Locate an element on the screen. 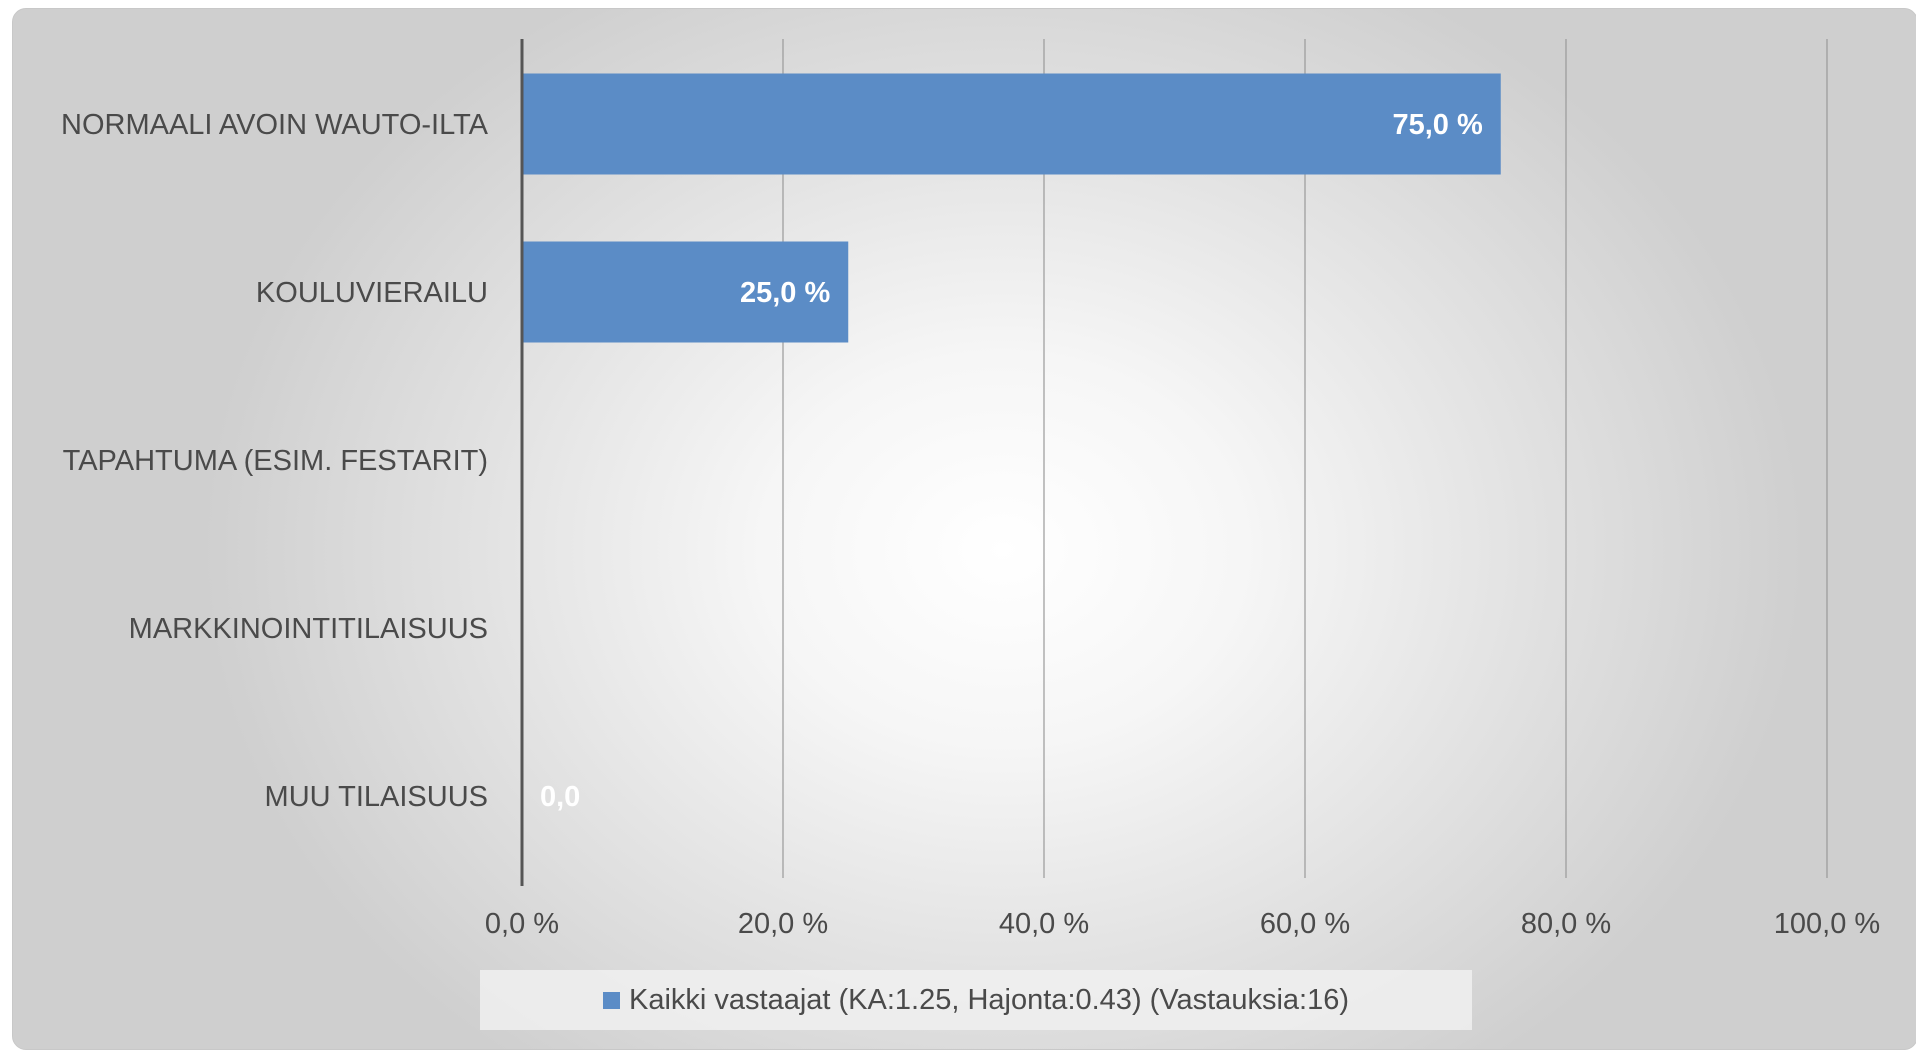 This screenshot has height=1050, width=1916. bars is located at coordinates (1011, 208).